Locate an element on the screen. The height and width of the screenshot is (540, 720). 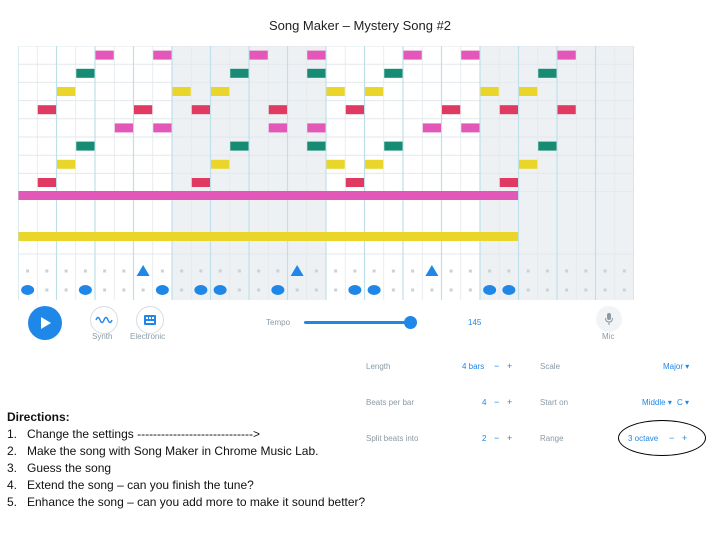
tempo-slider-thumb is located at coordinates (410, 322).